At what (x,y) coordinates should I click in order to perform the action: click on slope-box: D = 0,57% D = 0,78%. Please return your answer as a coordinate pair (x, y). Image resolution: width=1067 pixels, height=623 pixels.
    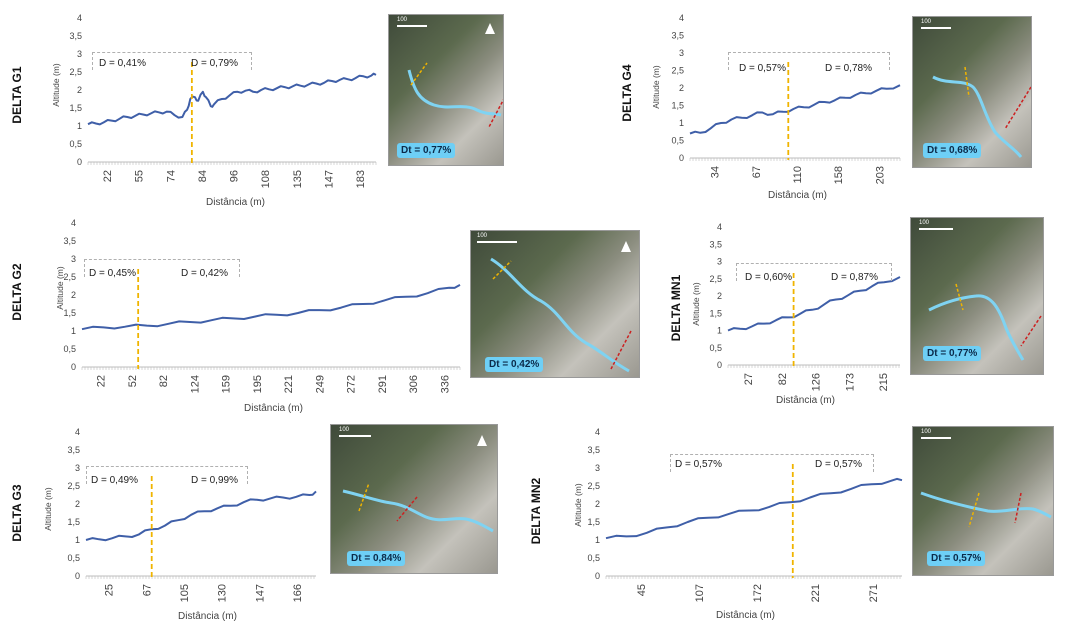
    Looking at the image, I should click on (809, 63).